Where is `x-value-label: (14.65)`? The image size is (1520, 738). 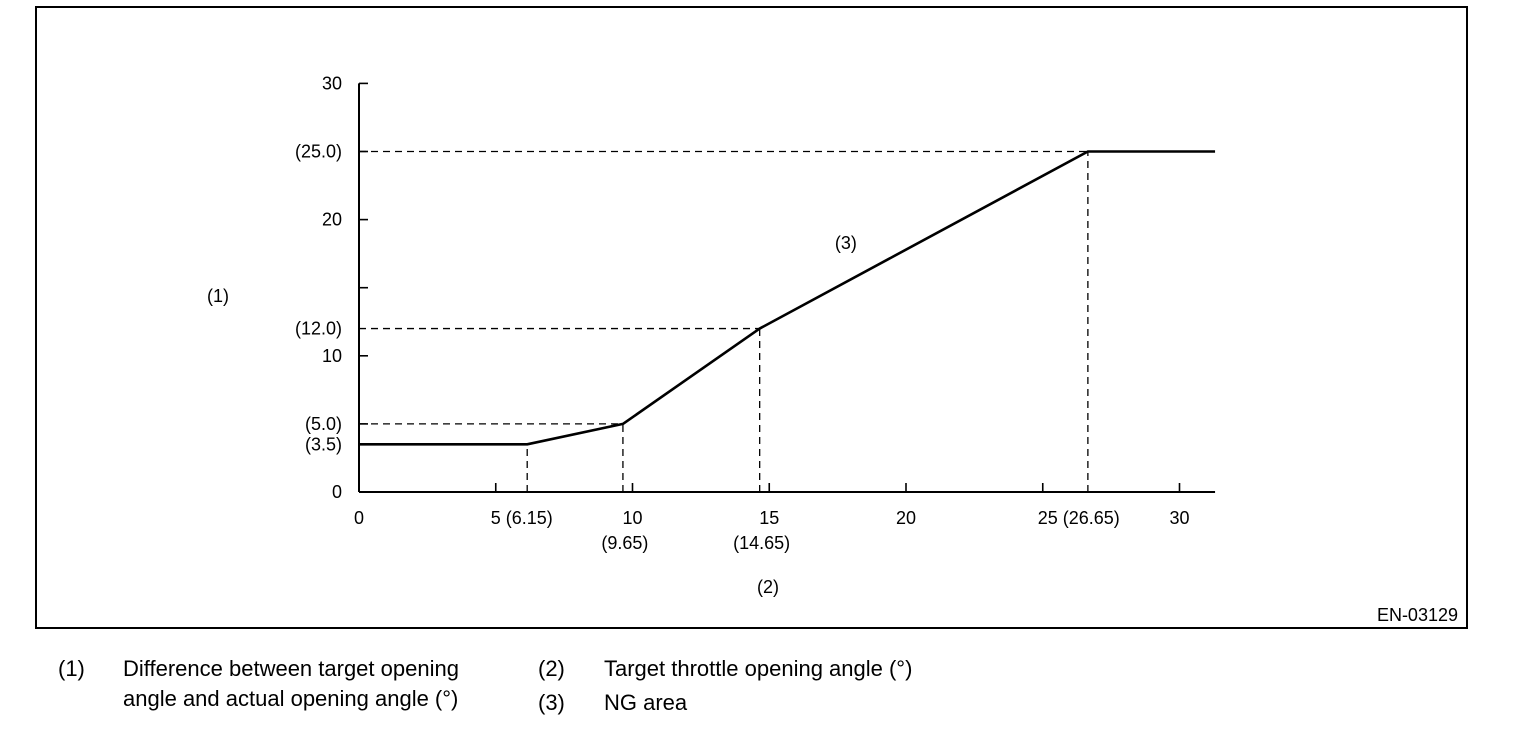
x-value-label: (14.65) is located at coordinates (761, 543).